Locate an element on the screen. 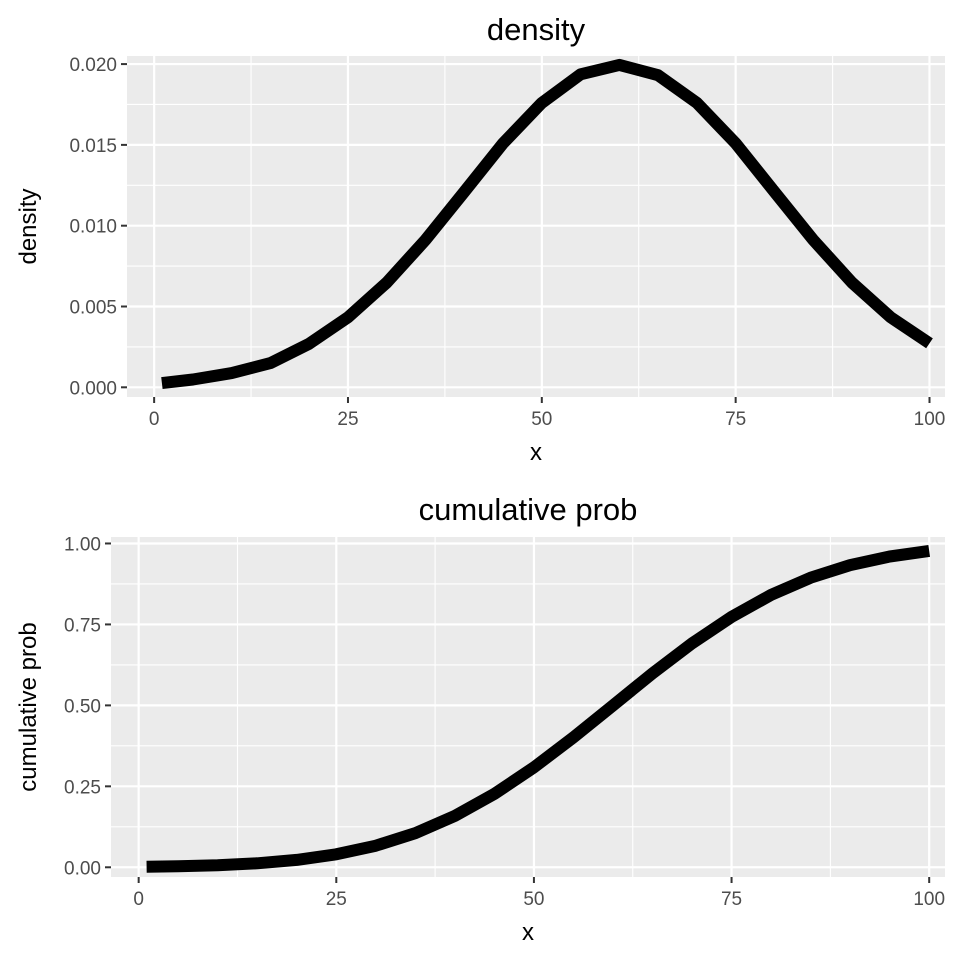 The width and height of the screenshot is (960, 960). cumulative-prob-x-tick-label: 50 is located at coordinates (533, 899).